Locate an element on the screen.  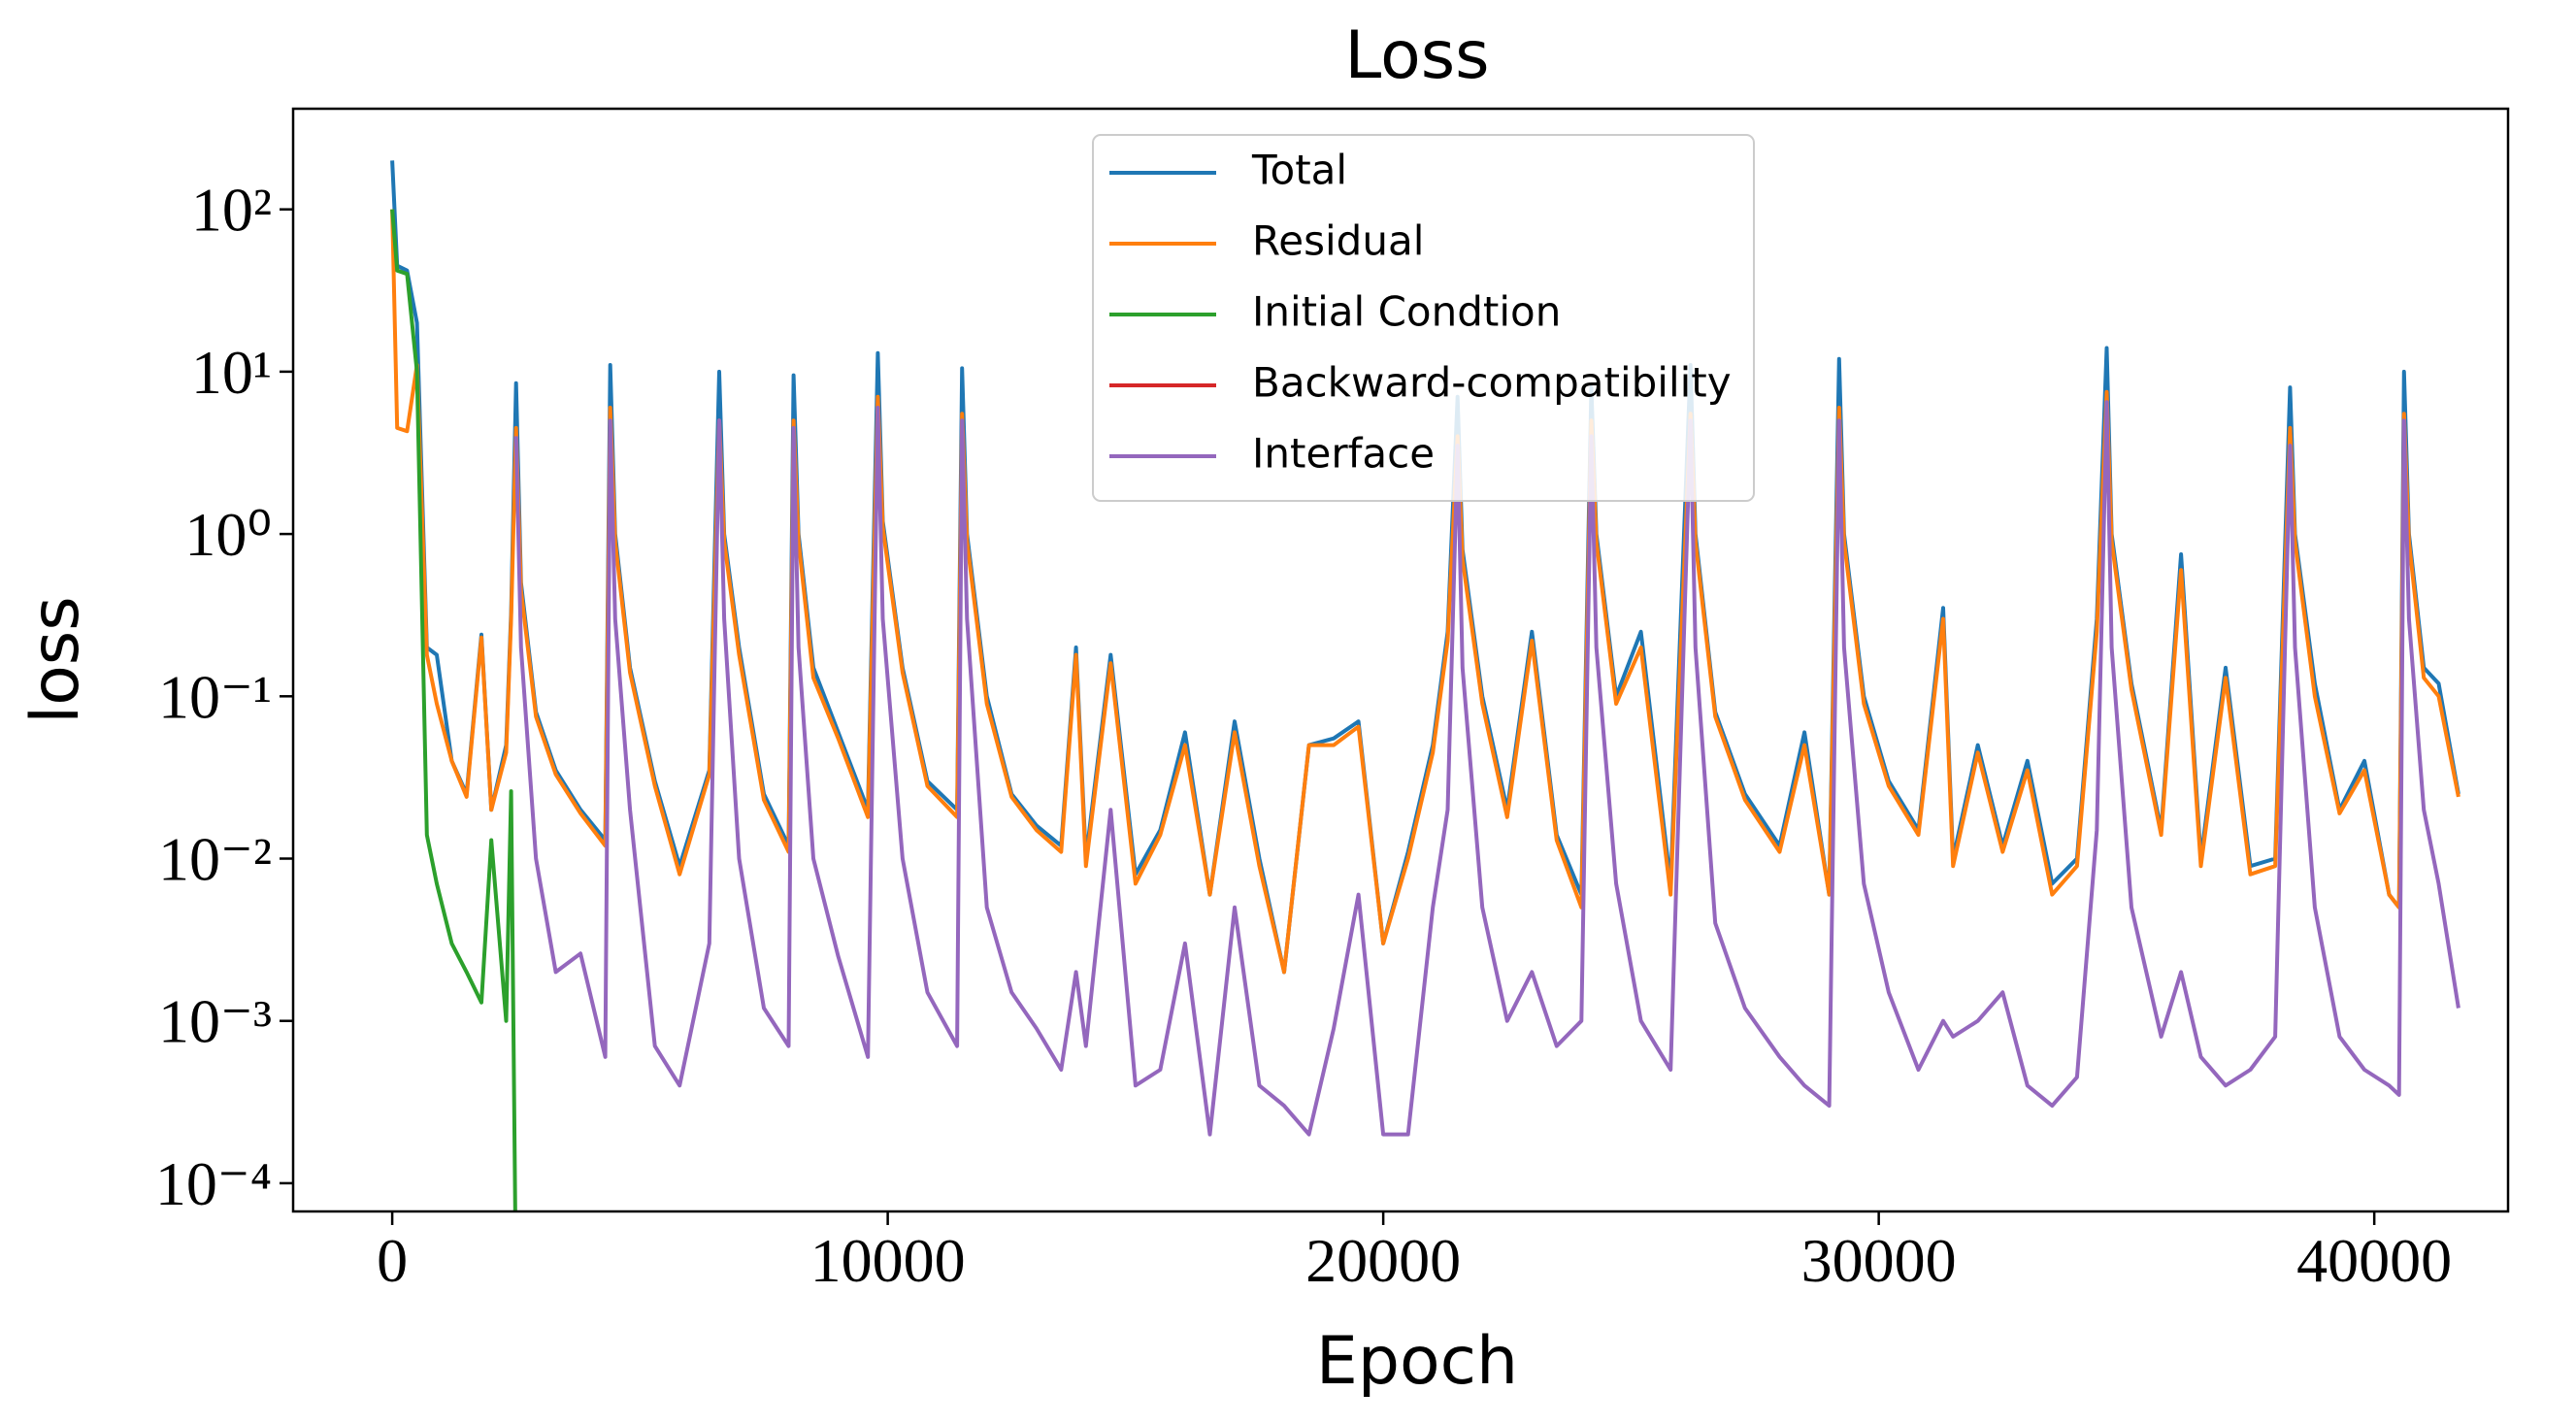
chart-title: Loss is located at coordinates (1416, 55).